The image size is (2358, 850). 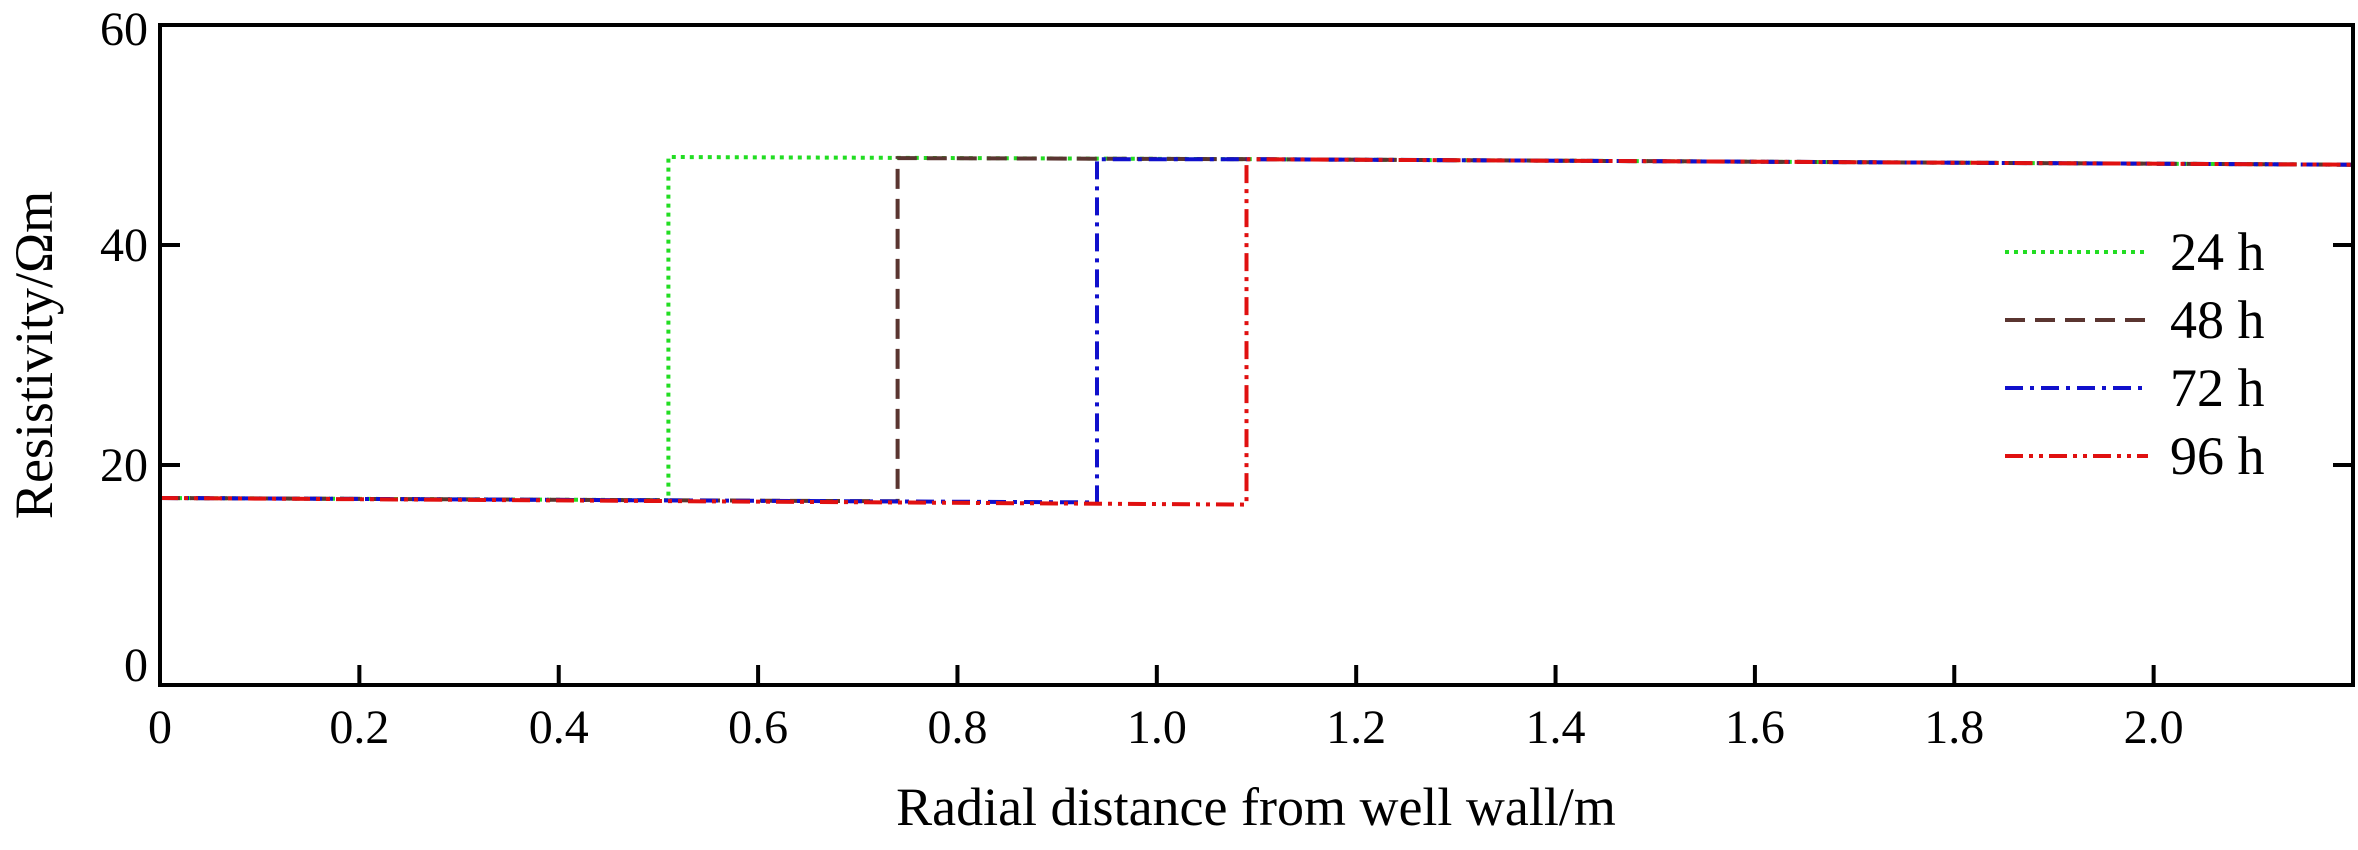 What do you see at coordinates (2135, 354) in the screenshot?
I see `legend: 24 h 48 h 72 h 96 h` at bounding box center [2135, 354].